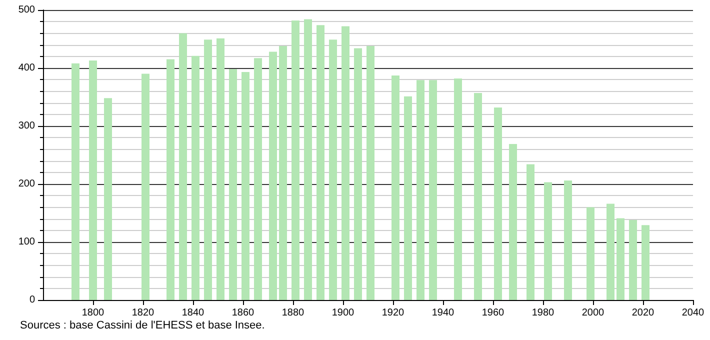  What do you see at coordinates (143, 313) in the screenshot?
I see `x-tick-label: 1820` at bounding box center [143, 313].